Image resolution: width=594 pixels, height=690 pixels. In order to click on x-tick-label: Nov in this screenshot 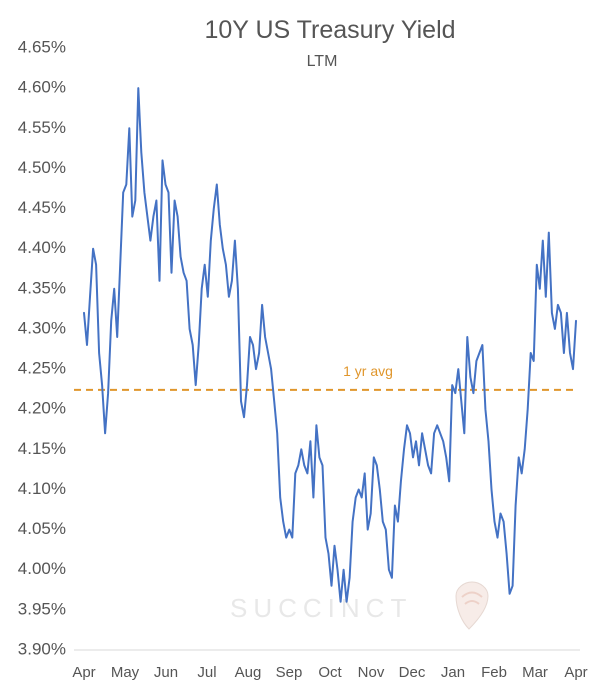, I will do `click(371, 672)`.